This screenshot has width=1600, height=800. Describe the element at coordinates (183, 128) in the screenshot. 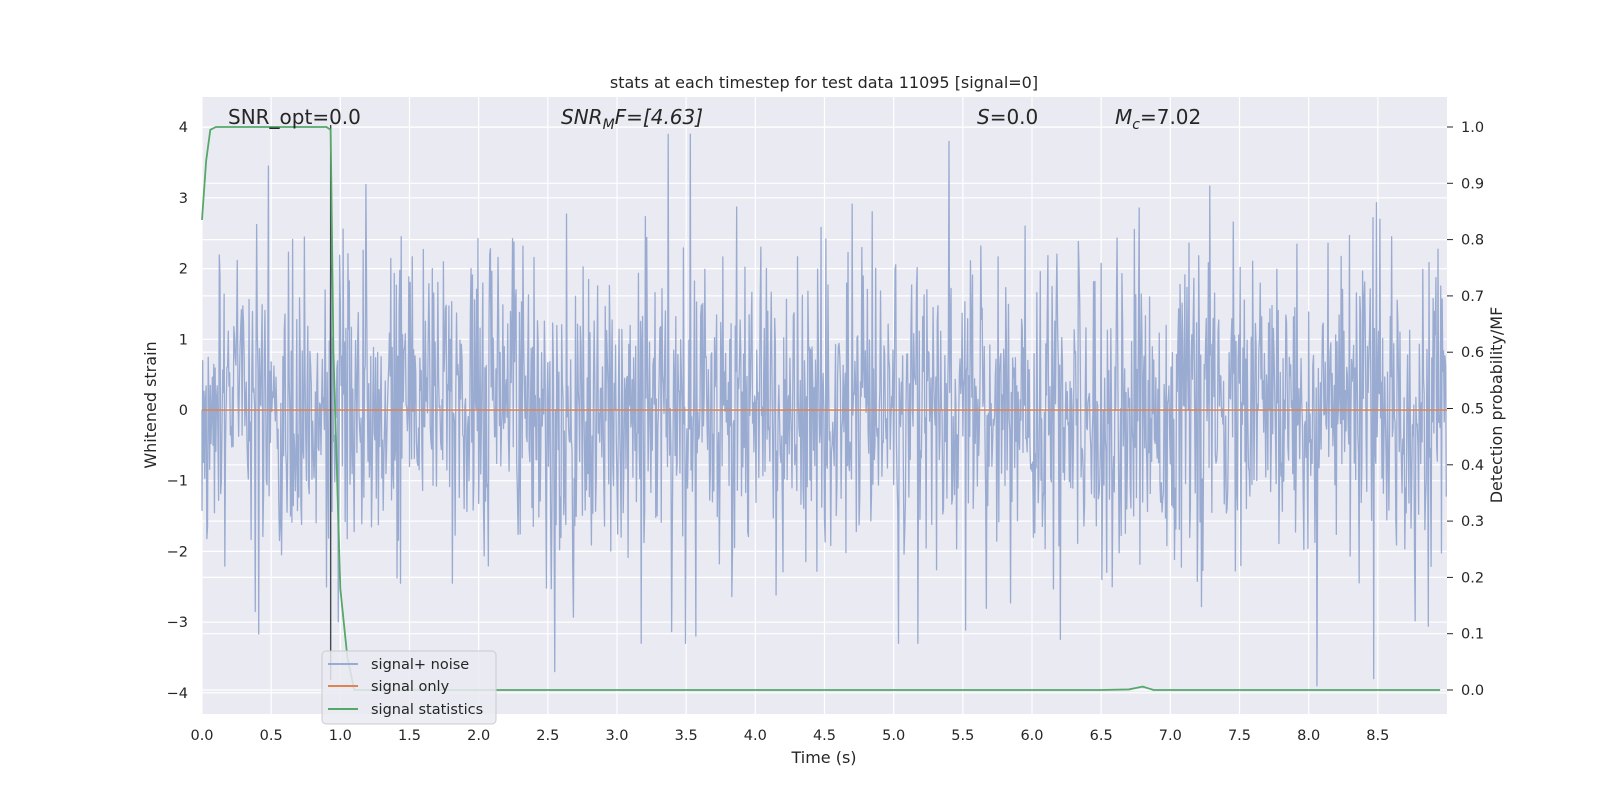

I see `y-left-tick-label: 4` at that location.